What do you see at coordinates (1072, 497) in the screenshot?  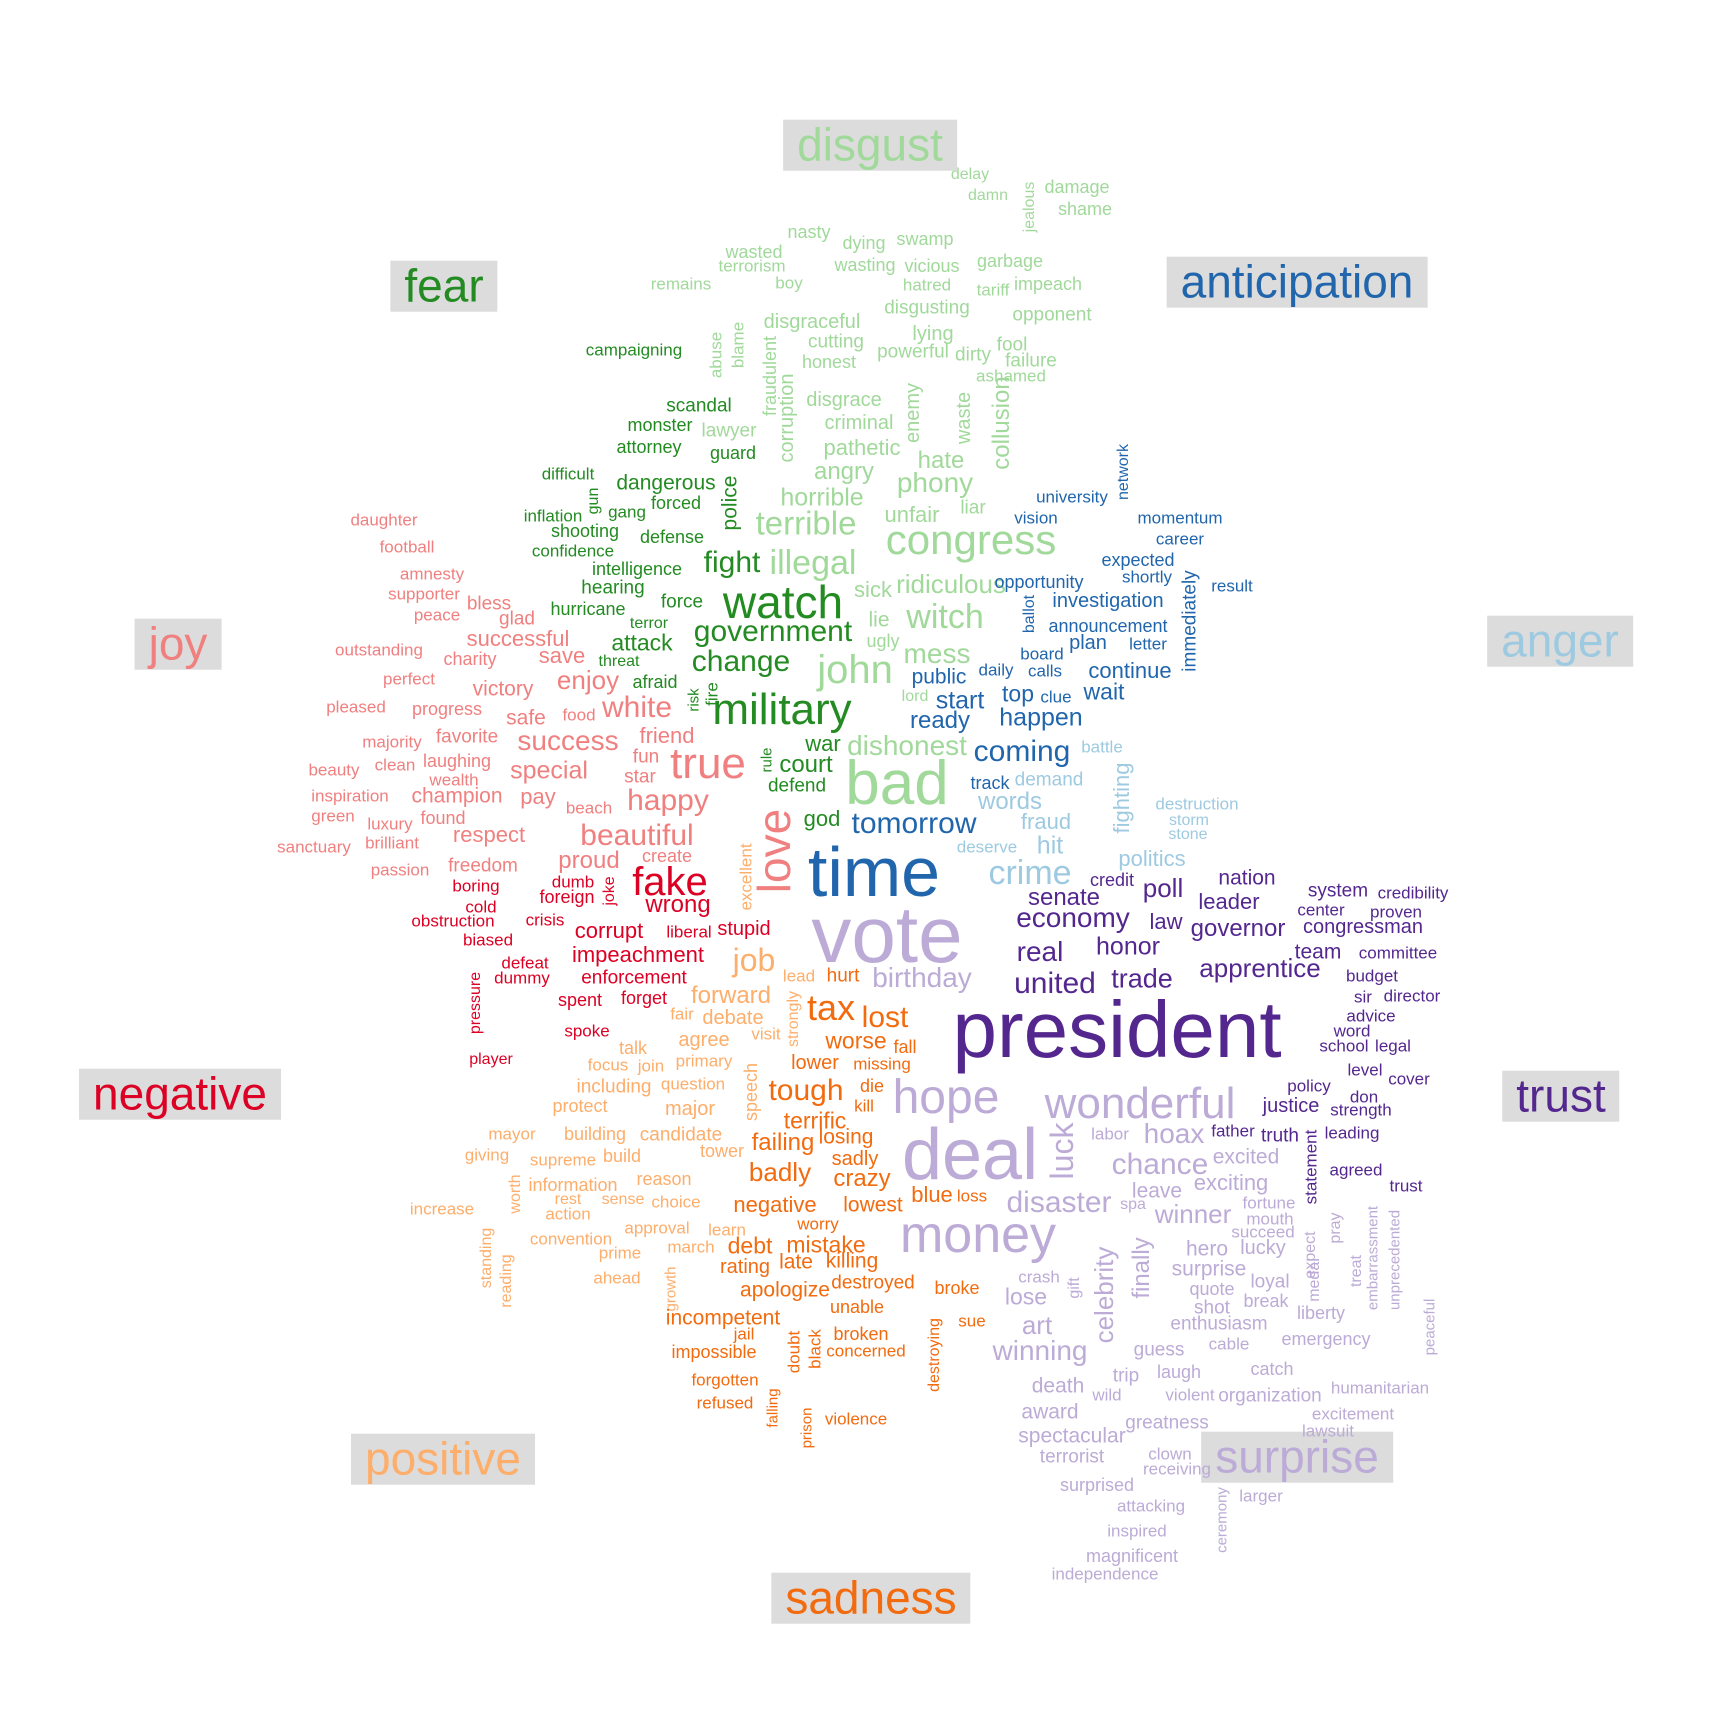 I see `word-anticipation: university` at bounding box center [1072, 497].